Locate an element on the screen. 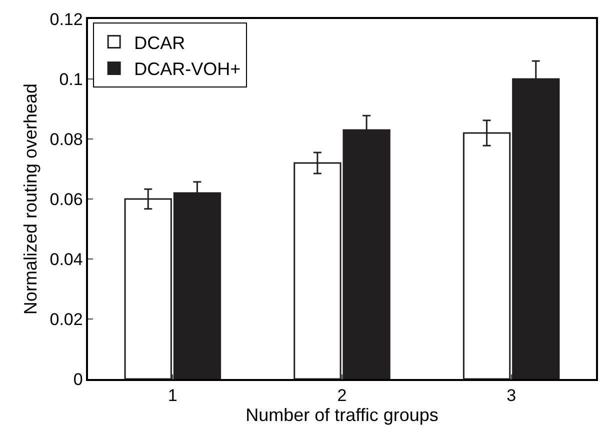 The image size is (608, 441). y-tick-label: 0.12 is located at coordinates (66, 19).